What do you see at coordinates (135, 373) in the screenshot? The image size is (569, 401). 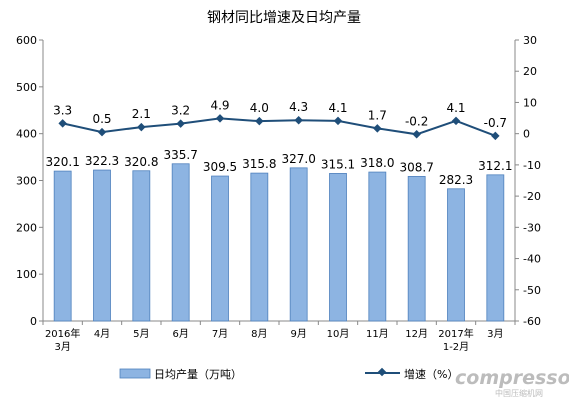 I see `legend-bar-swatch` at bounding box center [135, 373].